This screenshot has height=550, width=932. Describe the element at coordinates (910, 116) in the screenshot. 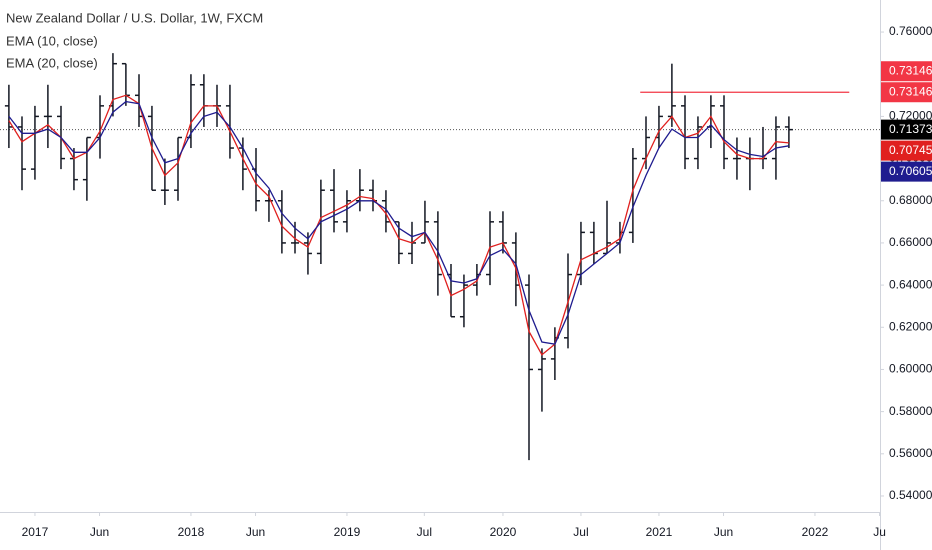

I see `y-tick-label: 0.72000` at that location.